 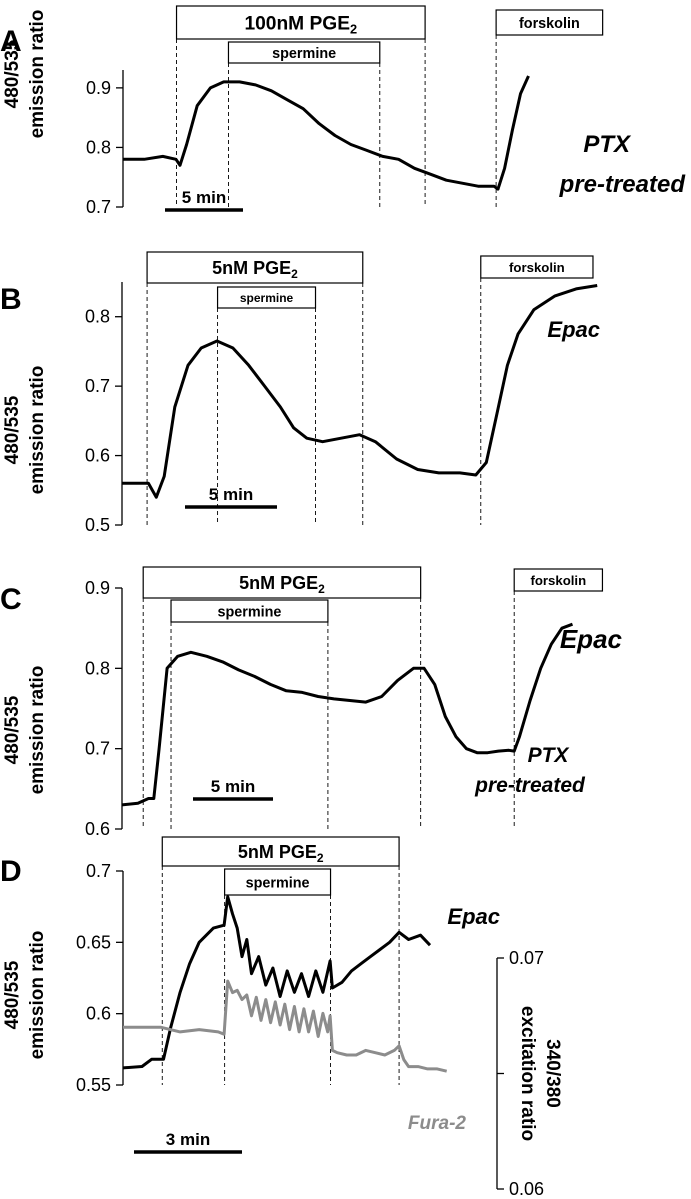 What do you see at coordinates (526, 1189) in the screenshot?
I see `y2-tick-label: 0.06` at bounding box center [526, 1189].